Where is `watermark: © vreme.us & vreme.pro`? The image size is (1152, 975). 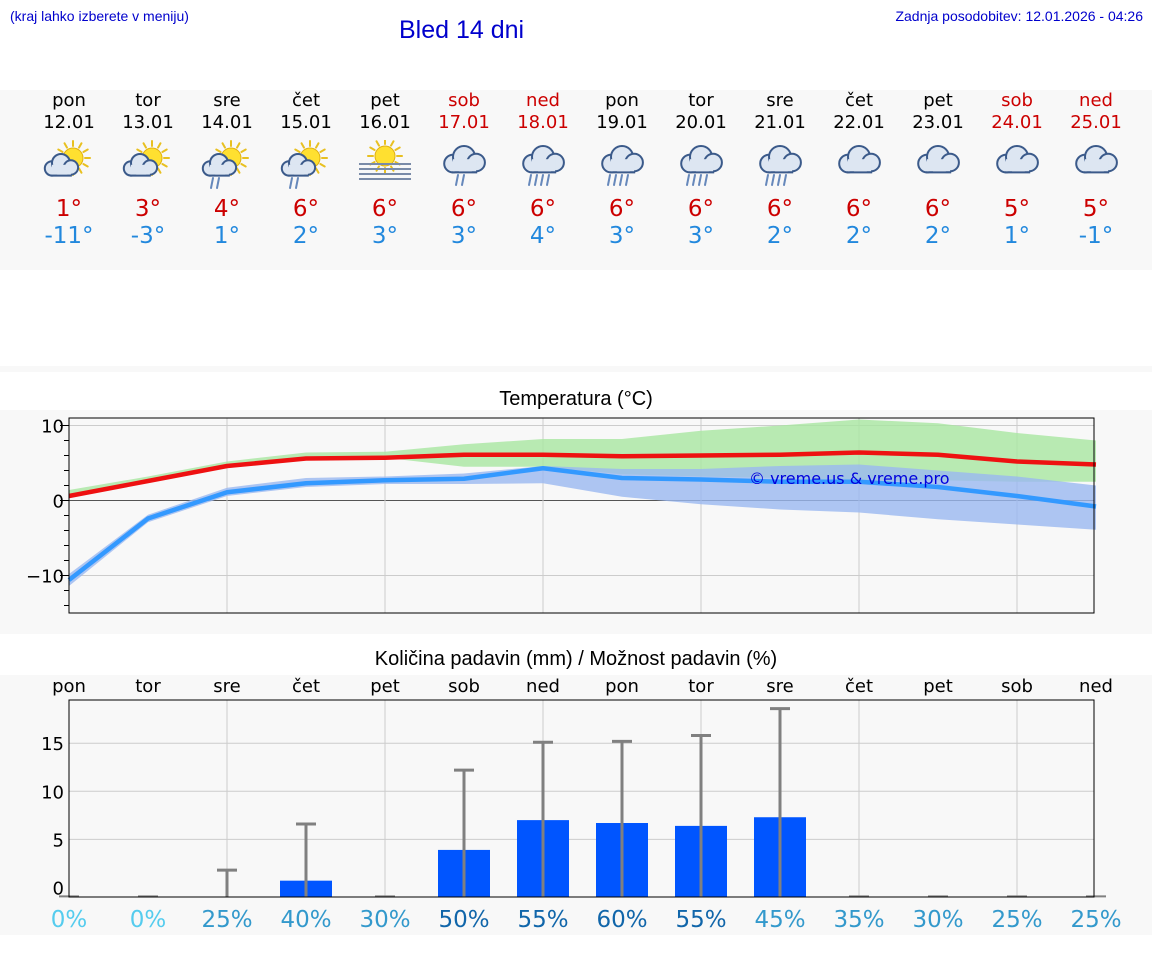 watermark: © vreme.us & vreme.pro is located at coordinates (849, 478).